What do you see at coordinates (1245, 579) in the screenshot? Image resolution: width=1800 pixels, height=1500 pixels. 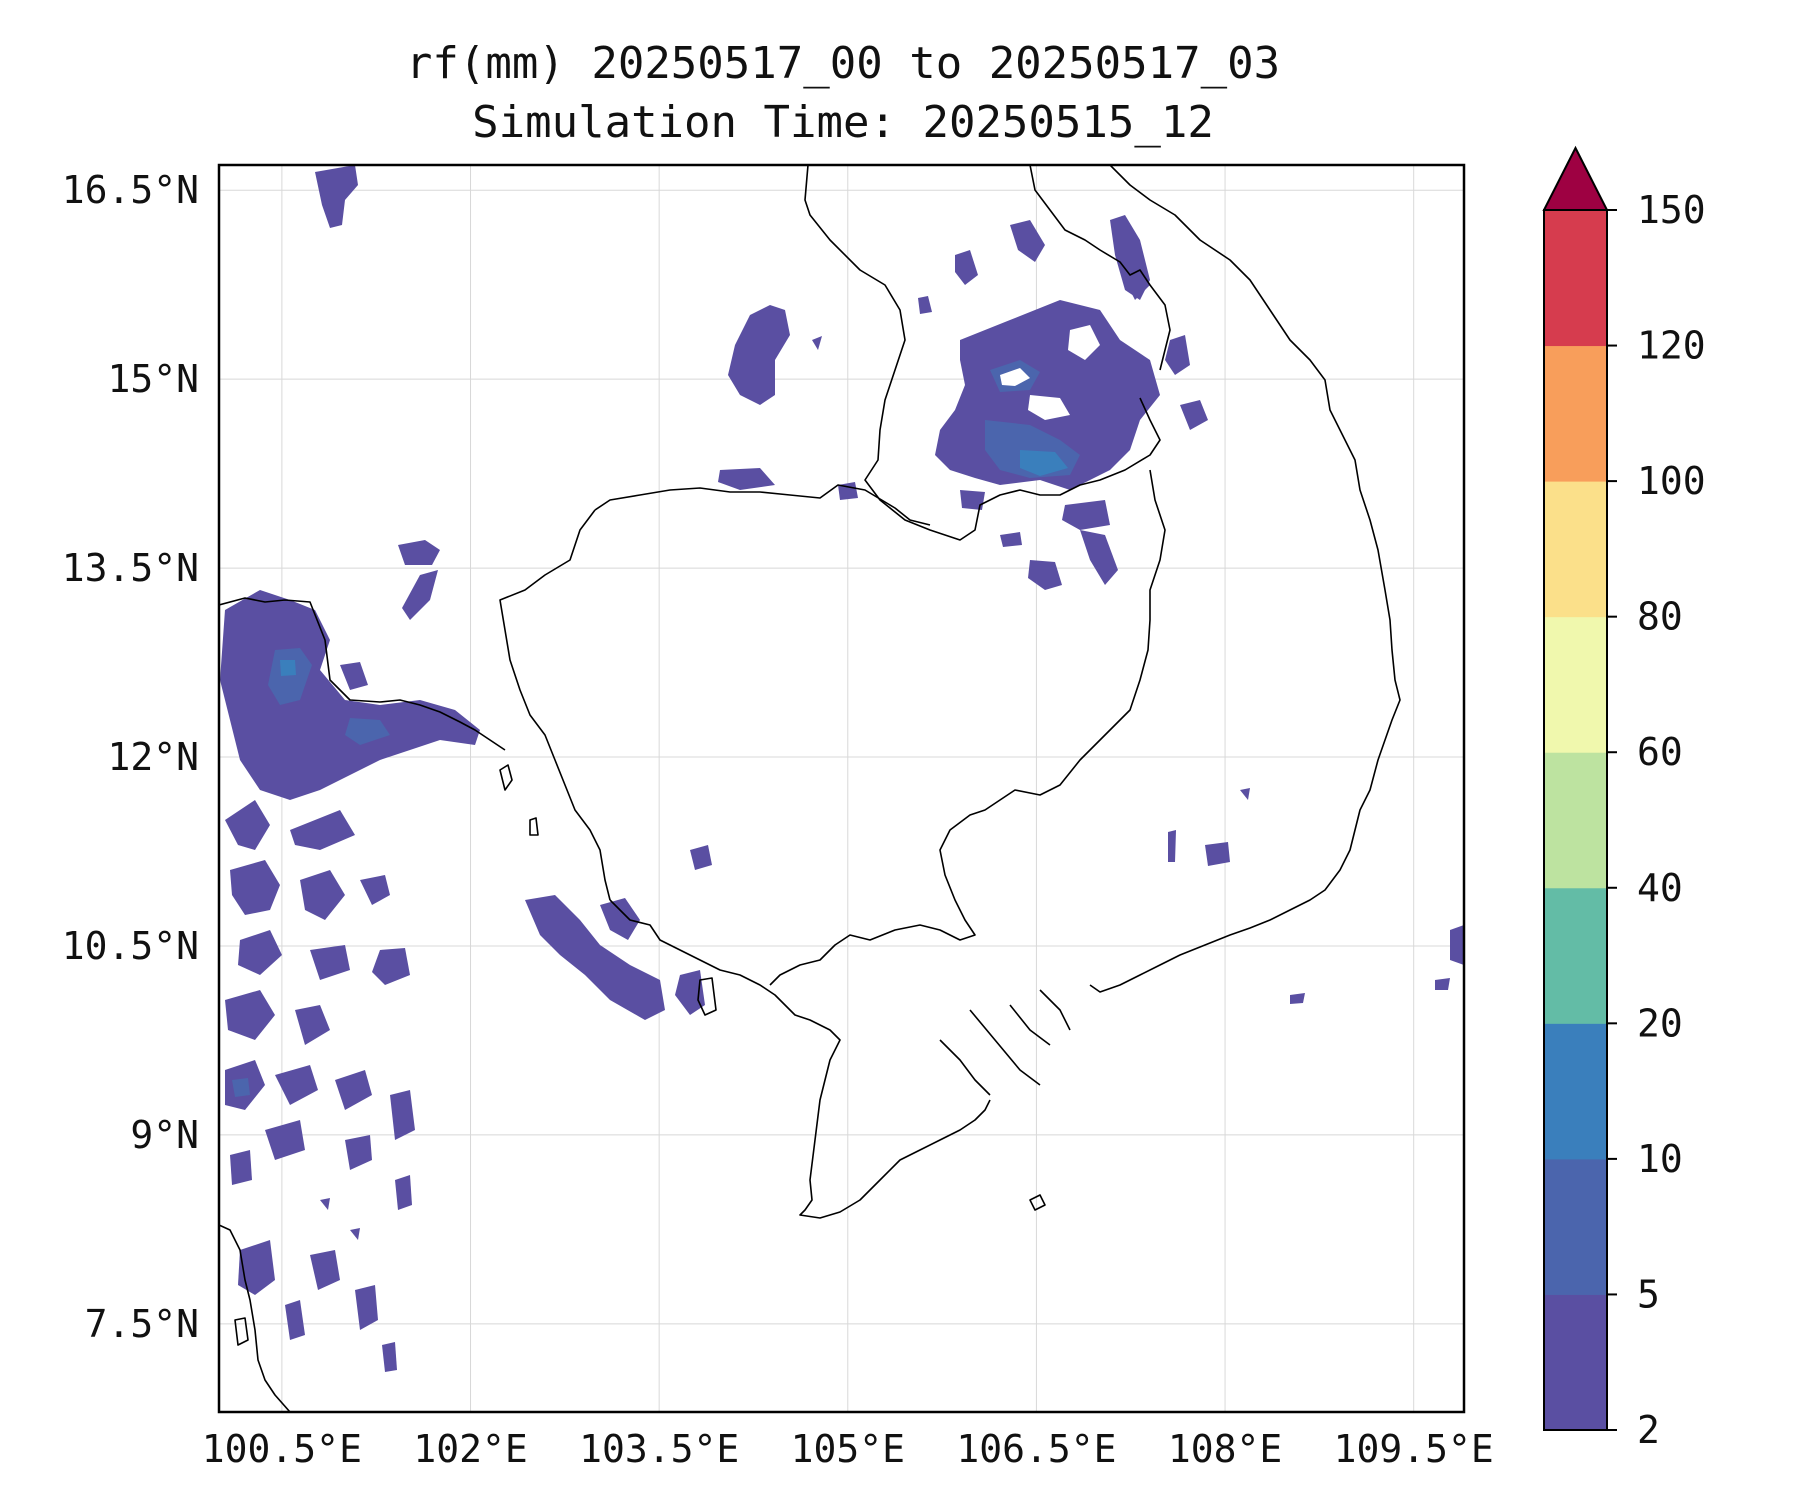 I see `coastline-vietnam-east` at bounding box center [1245, 579].